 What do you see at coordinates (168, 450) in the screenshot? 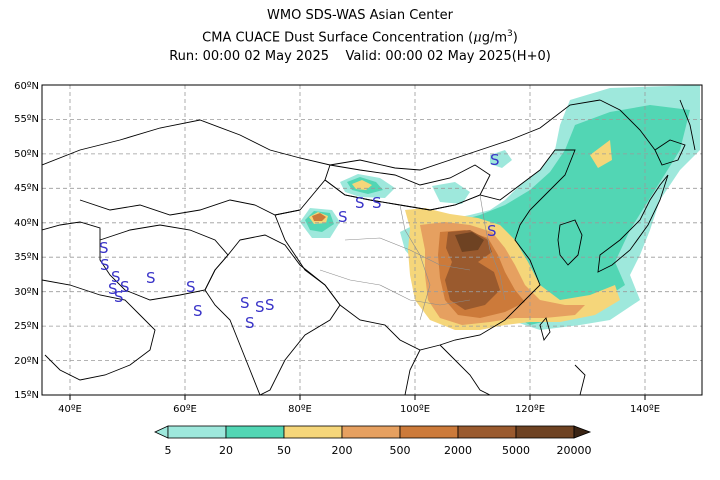
I see `colorbar-label: 5` at bounding box center [168, 450].